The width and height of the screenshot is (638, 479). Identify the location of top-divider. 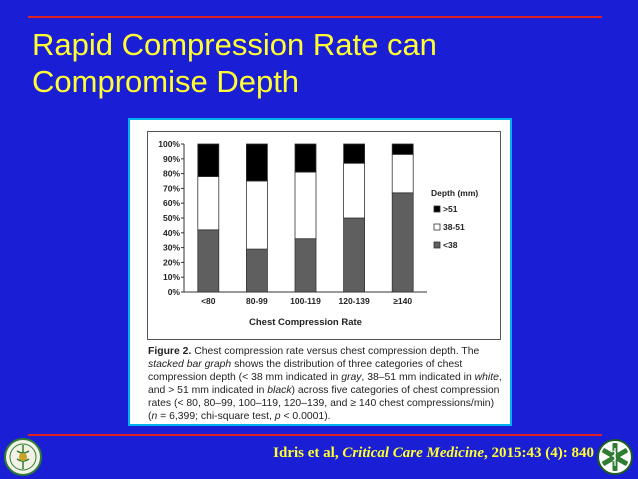
(315, 17).